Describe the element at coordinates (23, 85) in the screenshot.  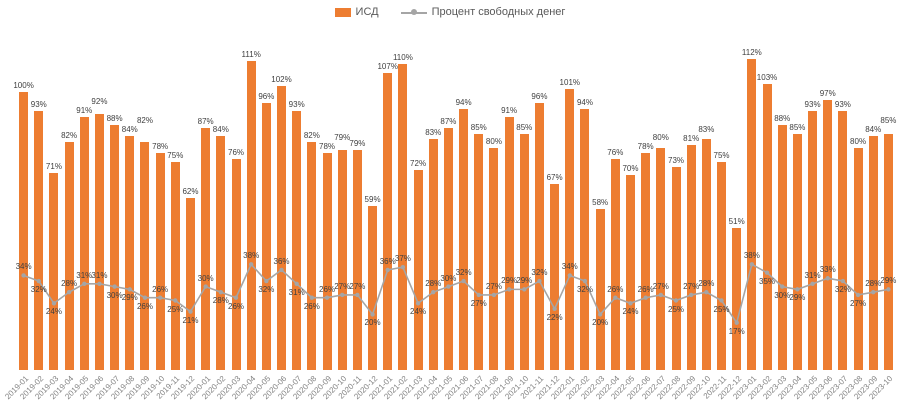
I see `bar-value-label: 100%` at that location.